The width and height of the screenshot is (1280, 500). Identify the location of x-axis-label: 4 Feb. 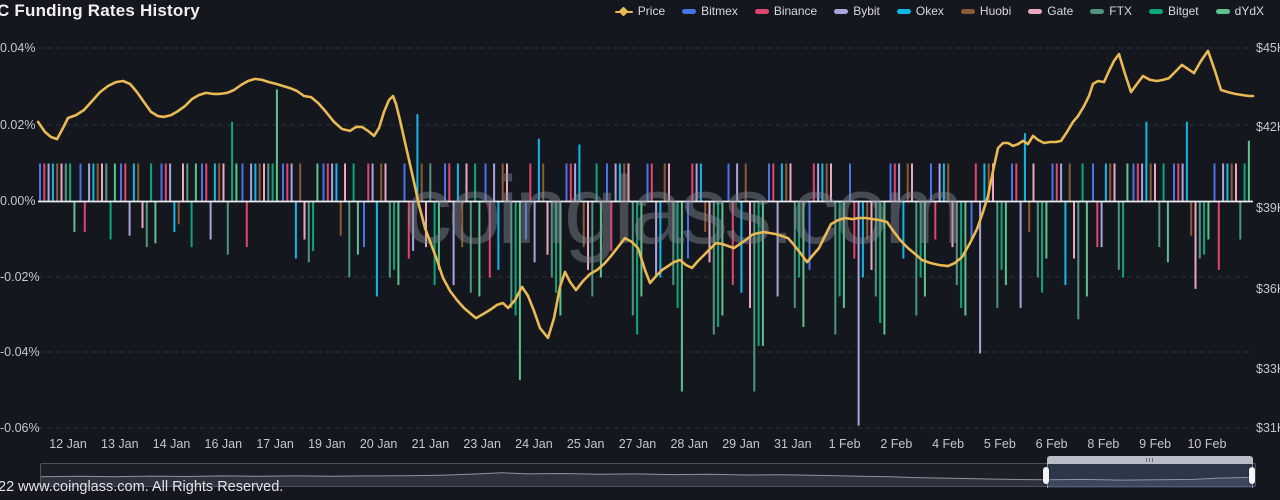
(948, 444).